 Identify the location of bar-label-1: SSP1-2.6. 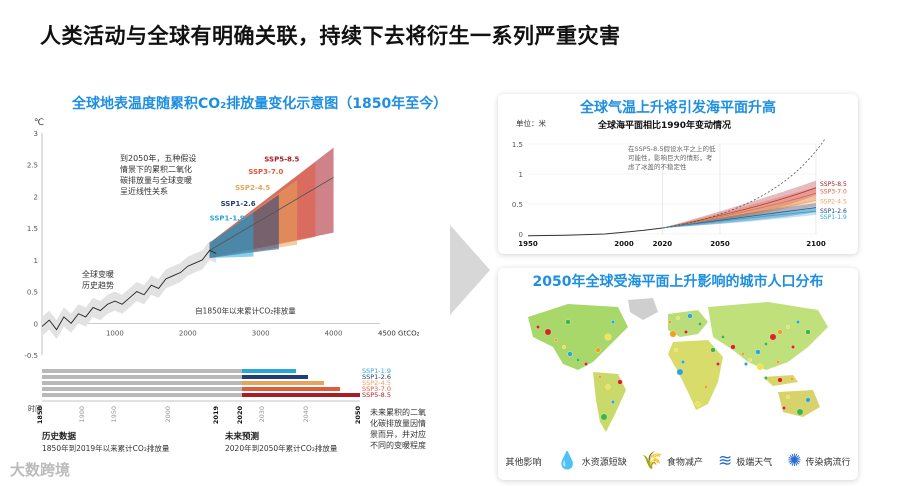
(376, 377).